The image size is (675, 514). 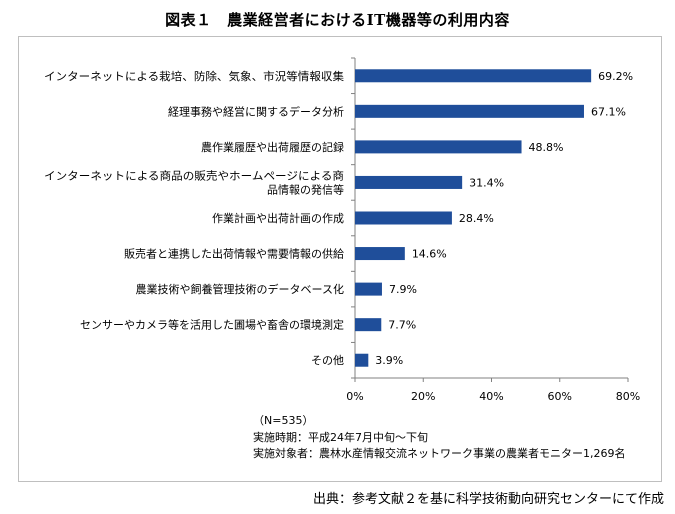 I want to click on category-label: 経理事務や経営に関するデータ分析, so click(x=256, y=111).